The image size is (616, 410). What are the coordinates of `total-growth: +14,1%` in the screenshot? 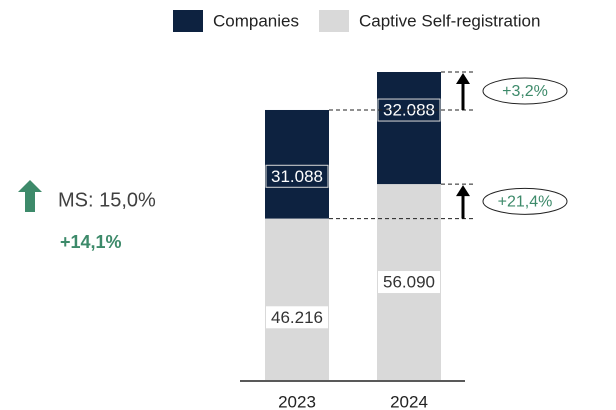 It's located at (91, 242).